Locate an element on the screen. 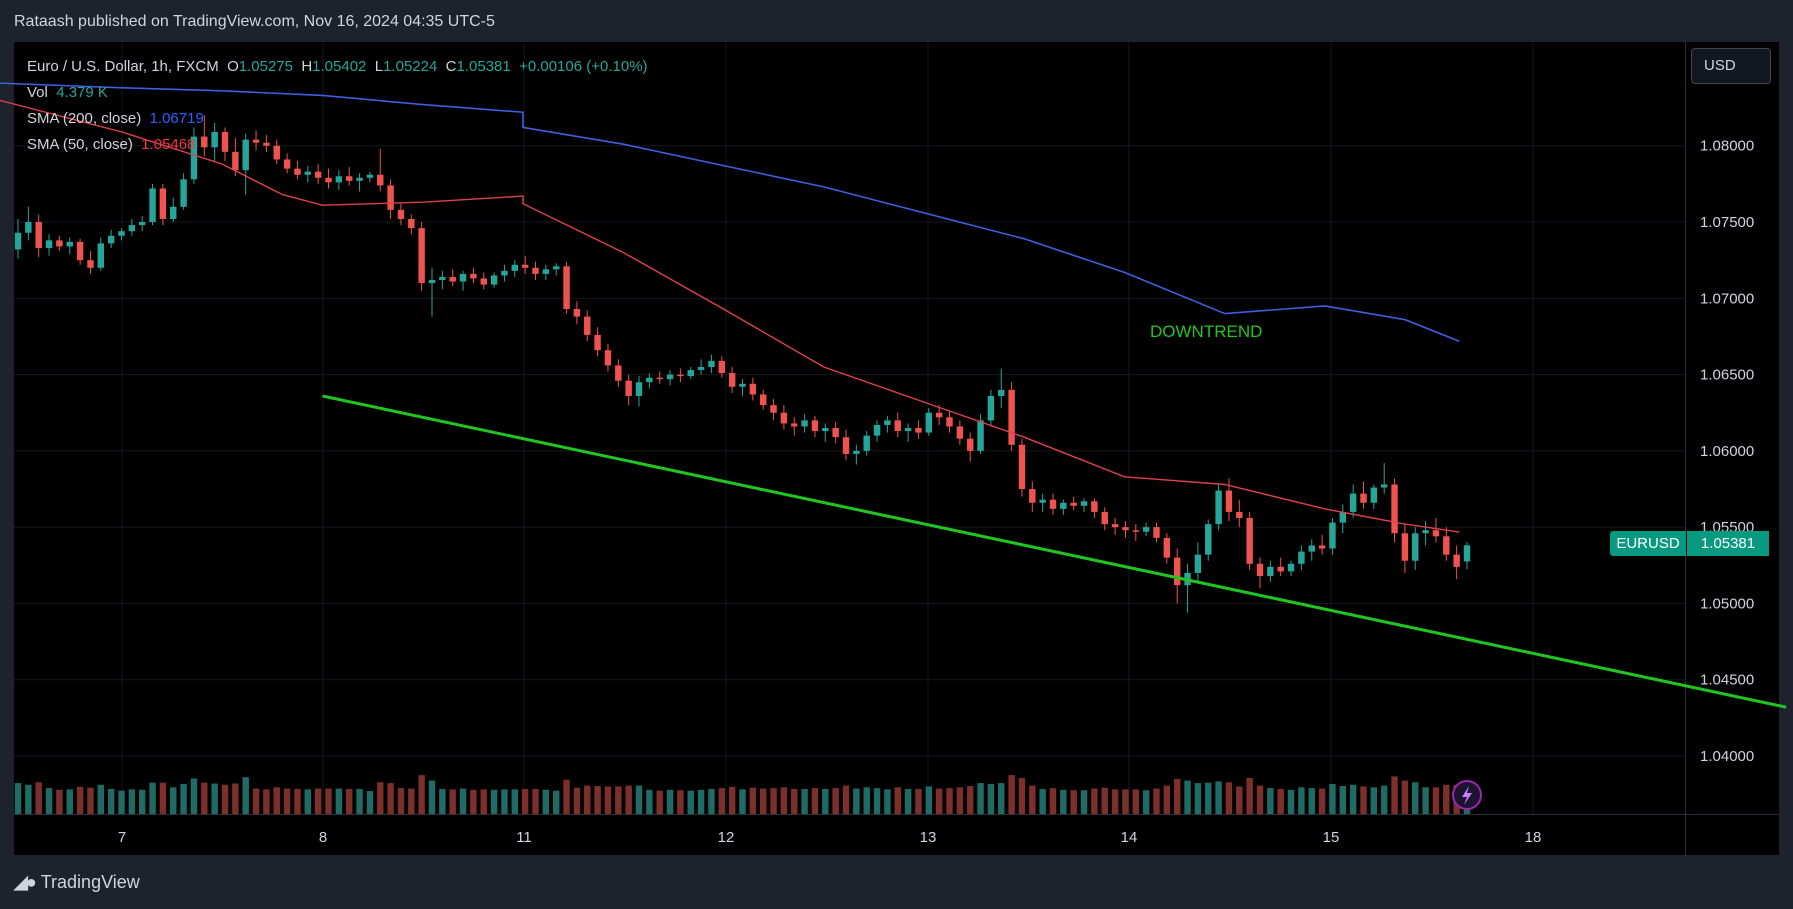 This screenshot has width=1793, height=909. time-tick: 7 is located at coordinates (122, 837).